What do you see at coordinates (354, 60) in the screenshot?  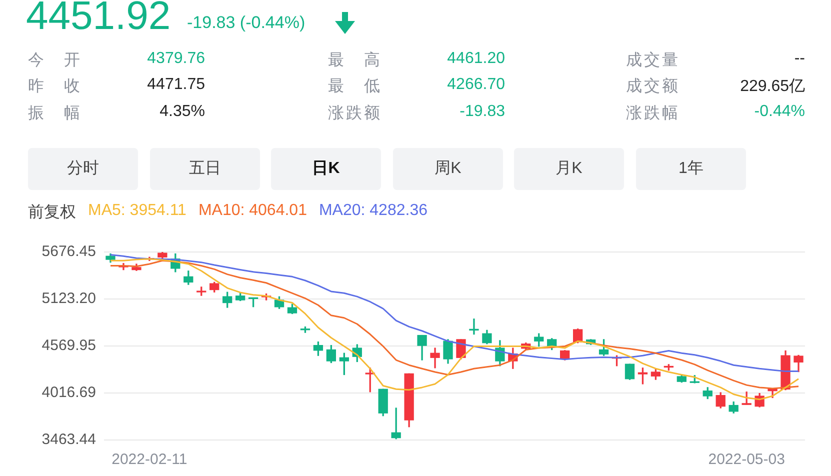 I see `text: 最高` at bounding box center [354, 60].